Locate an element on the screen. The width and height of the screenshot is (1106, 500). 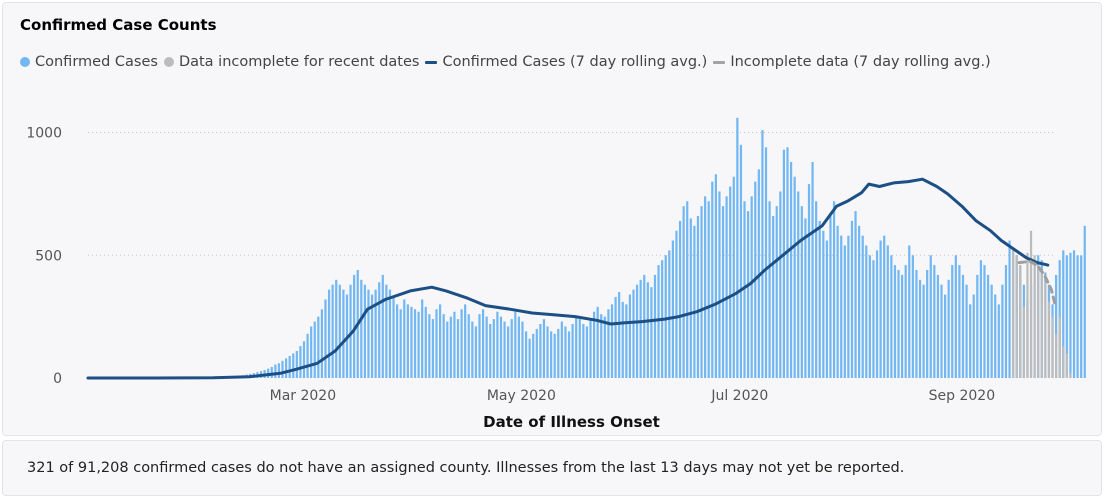
legend-item: Incomplete data (7 day rolling avg.) is located at coordinates (852, 62).